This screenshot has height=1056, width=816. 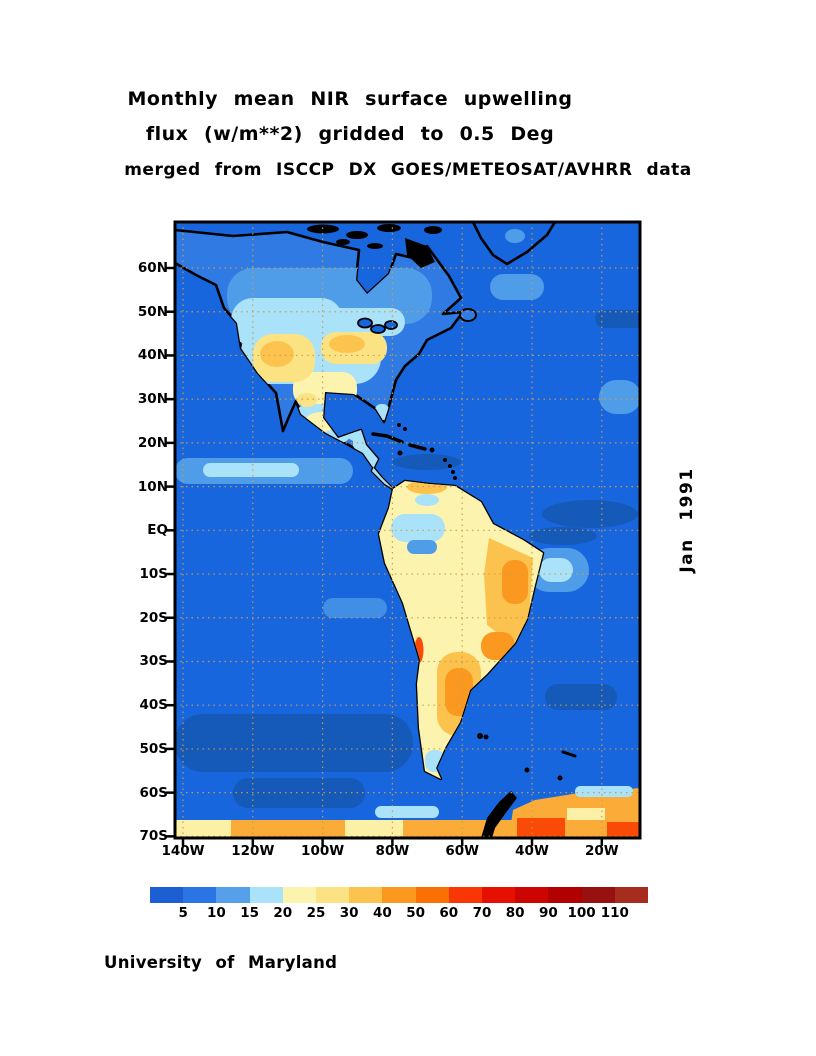 What do you see at coordinates (249, 913) in the screenshot?
I see `colorbar-tick-label: 15` at bounding box center [249, 913].